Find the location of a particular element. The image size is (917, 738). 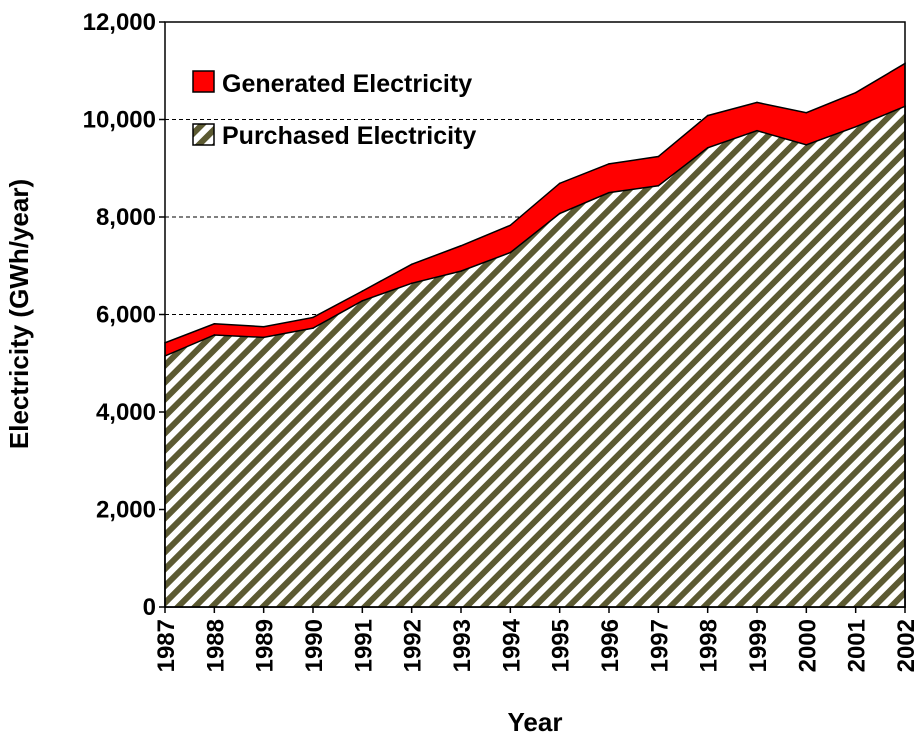

x-tick-label: 1994 is located at coordinates (511, 645).